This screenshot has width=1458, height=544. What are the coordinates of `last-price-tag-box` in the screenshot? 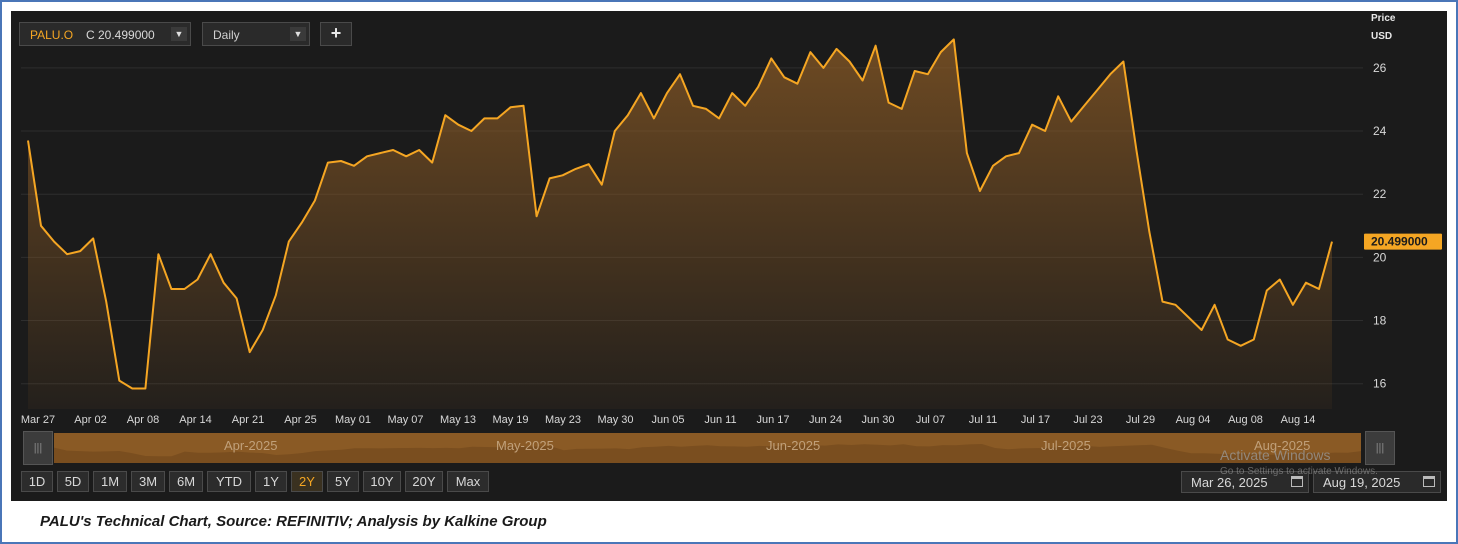 It's located at (1403, 241).